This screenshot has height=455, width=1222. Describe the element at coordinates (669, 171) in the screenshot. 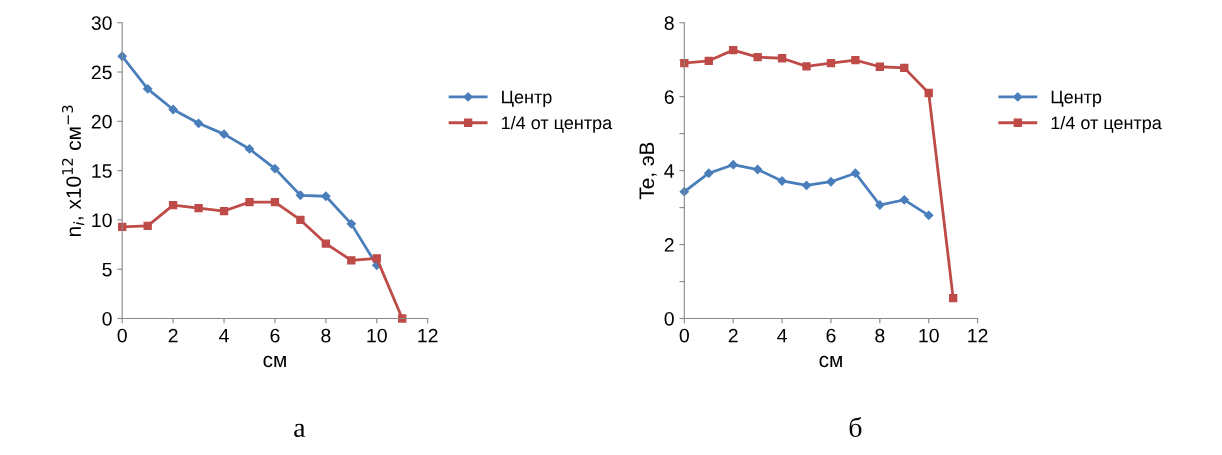

I see `y-tick-label: 4` at that location.